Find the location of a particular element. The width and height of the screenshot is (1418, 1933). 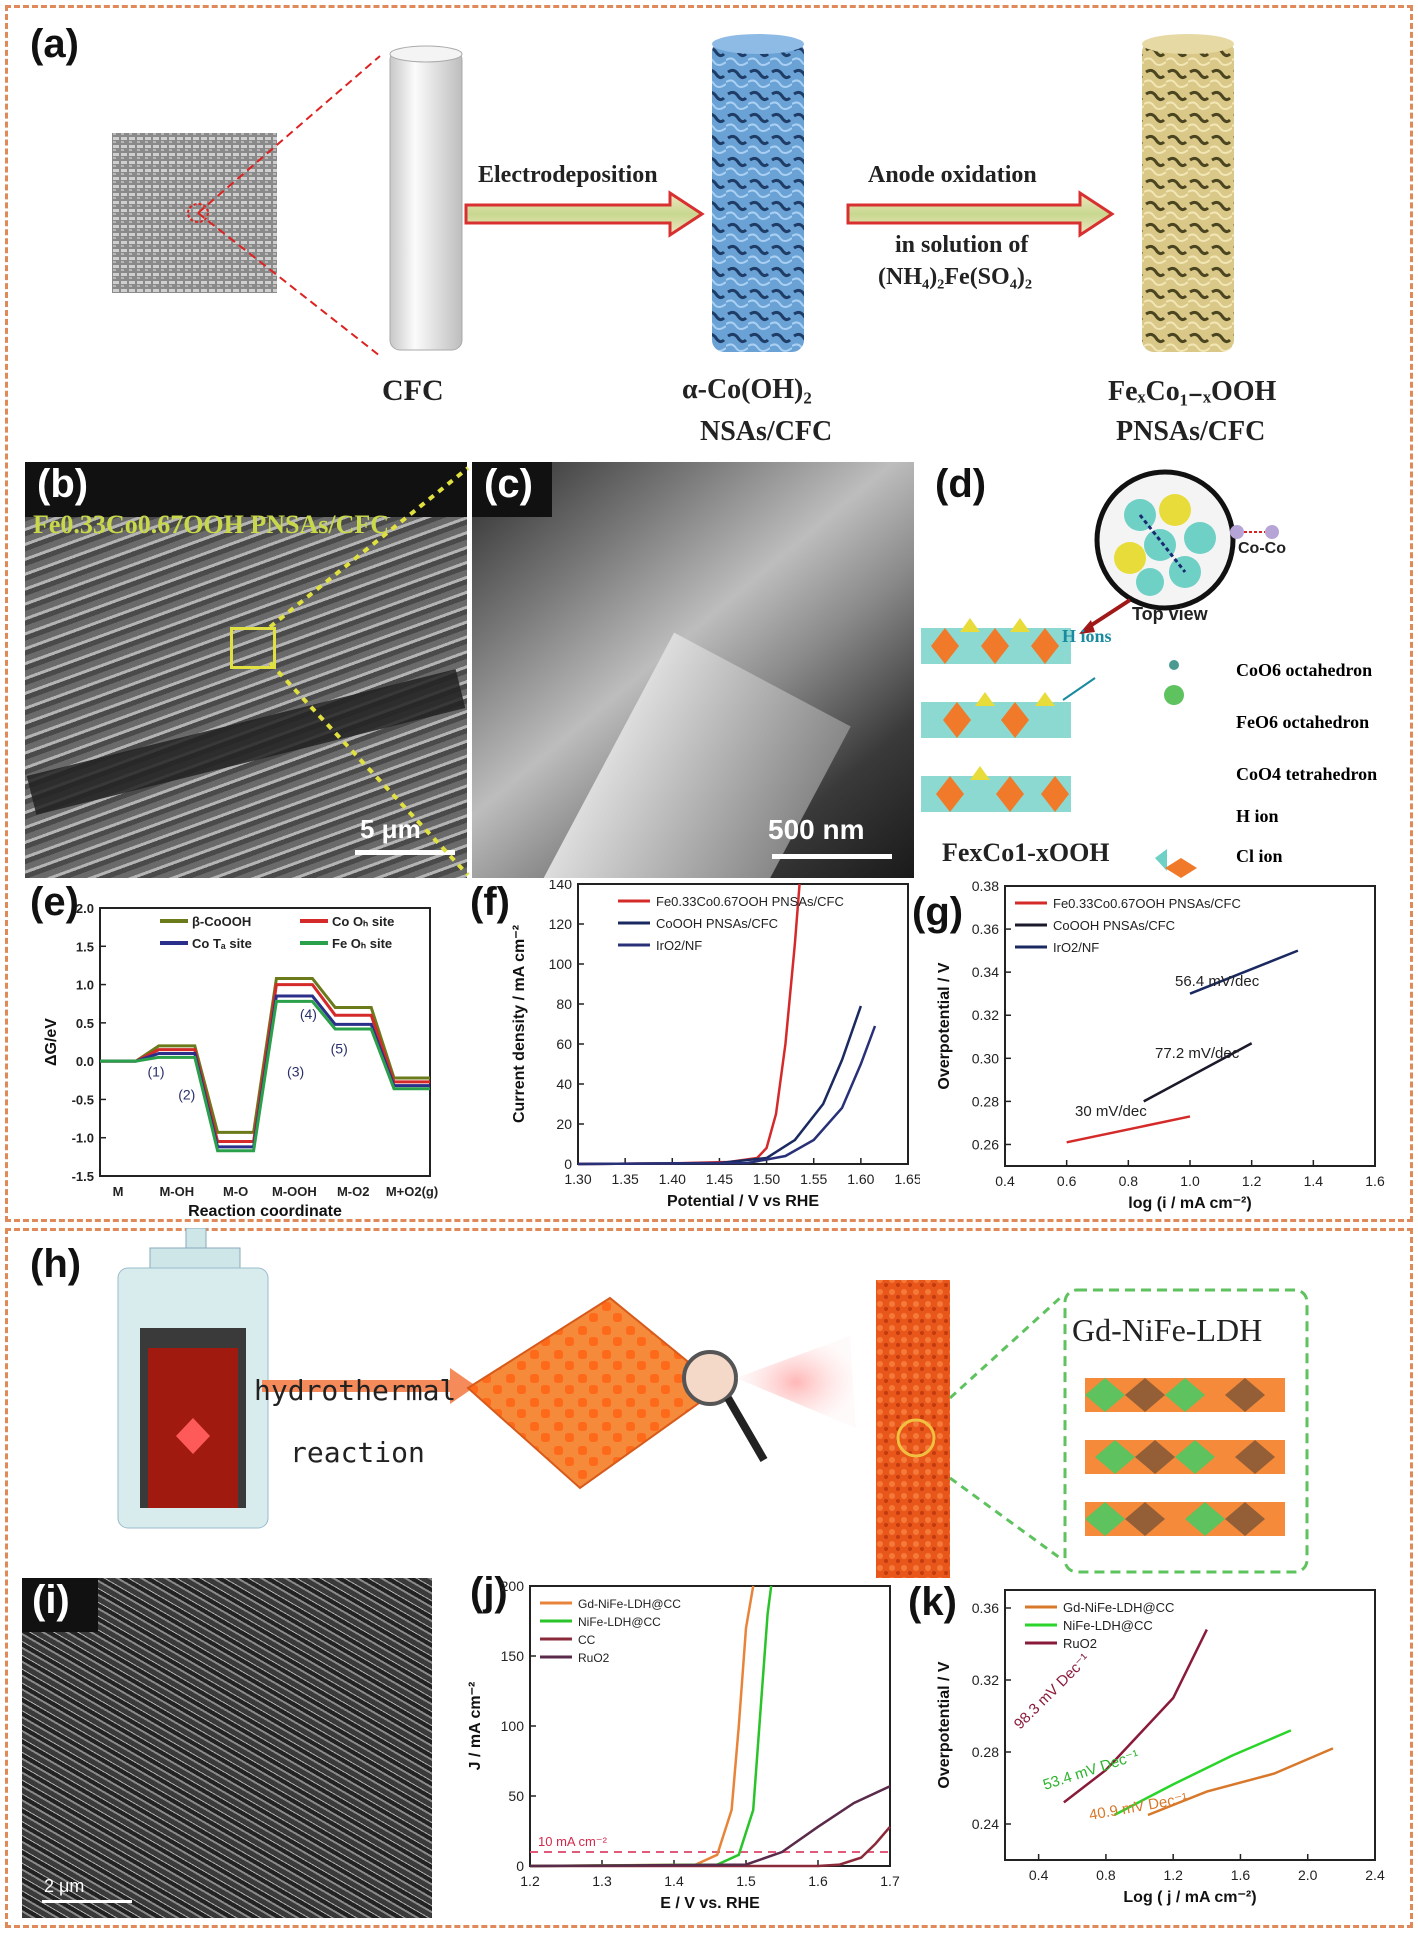

legend-label: Fe Oₕ site is located at coordinates (362, 943).